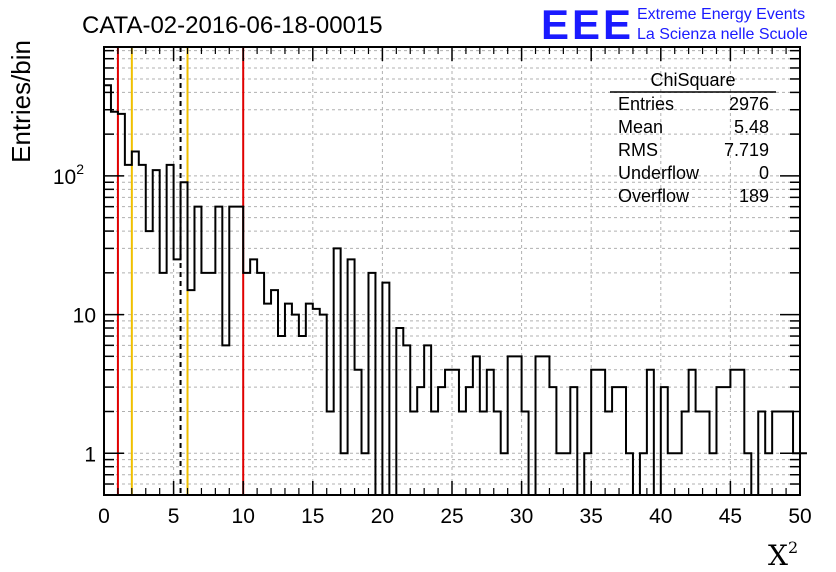 This screenshot has height=572, width=836. I want to click on x-axis-label: X2, so click(783, 555).